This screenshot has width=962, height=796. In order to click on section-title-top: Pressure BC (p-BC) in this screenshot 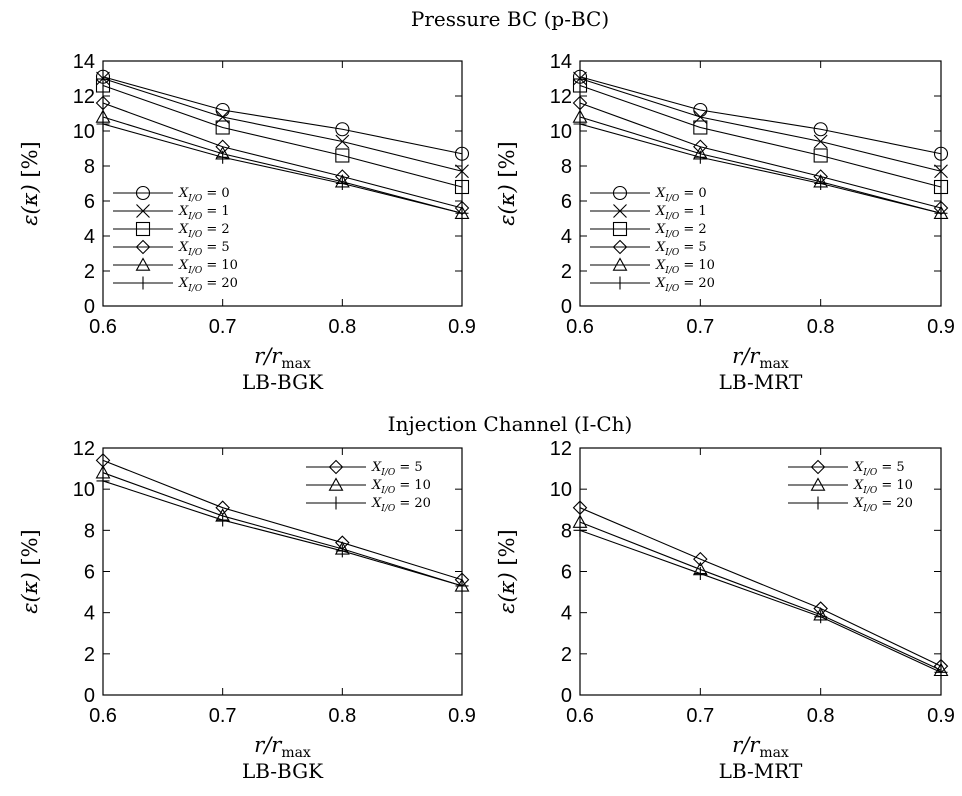, I will do `click(510, 19)`.